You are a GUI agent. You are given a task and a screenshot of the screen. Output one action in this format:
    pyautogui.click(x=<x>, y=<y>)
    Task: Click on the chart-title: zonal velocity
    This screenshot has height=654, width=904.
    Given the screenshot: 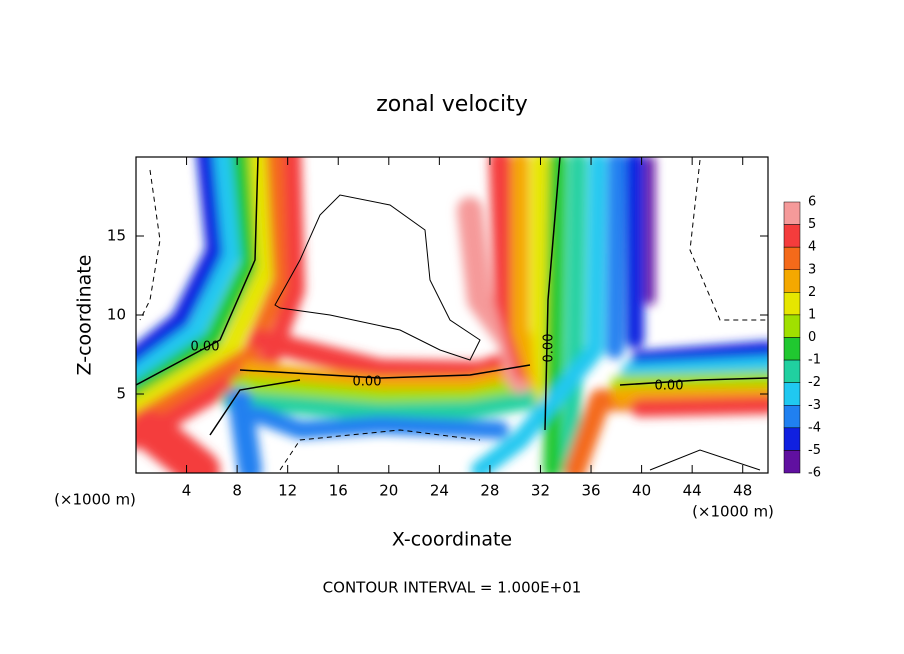 What is the action you would take?
    pyautogui.click(x=452, y=104)
    